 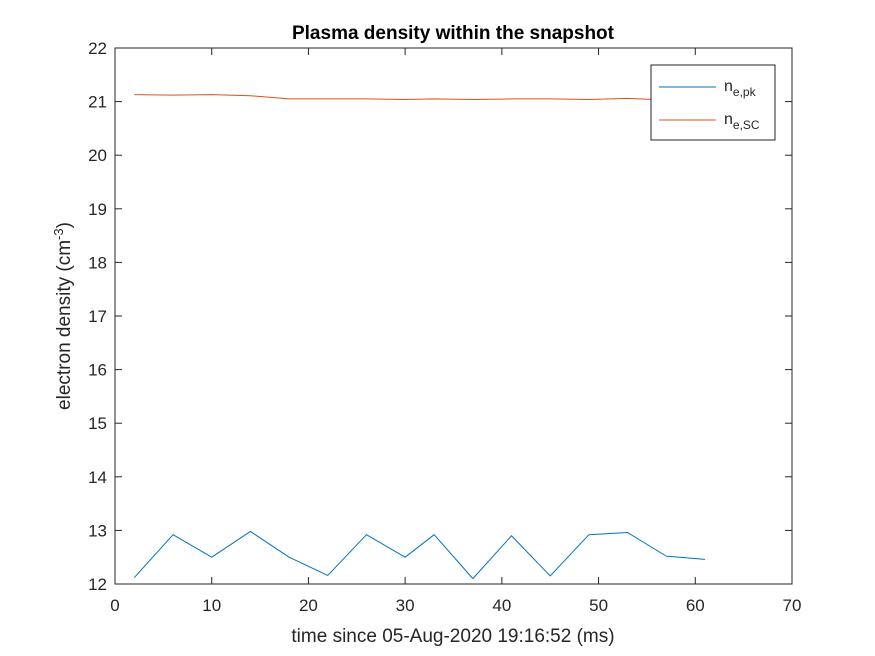 I want to click on legend: ne,pk ne,SC, so click(x=713, y=102).